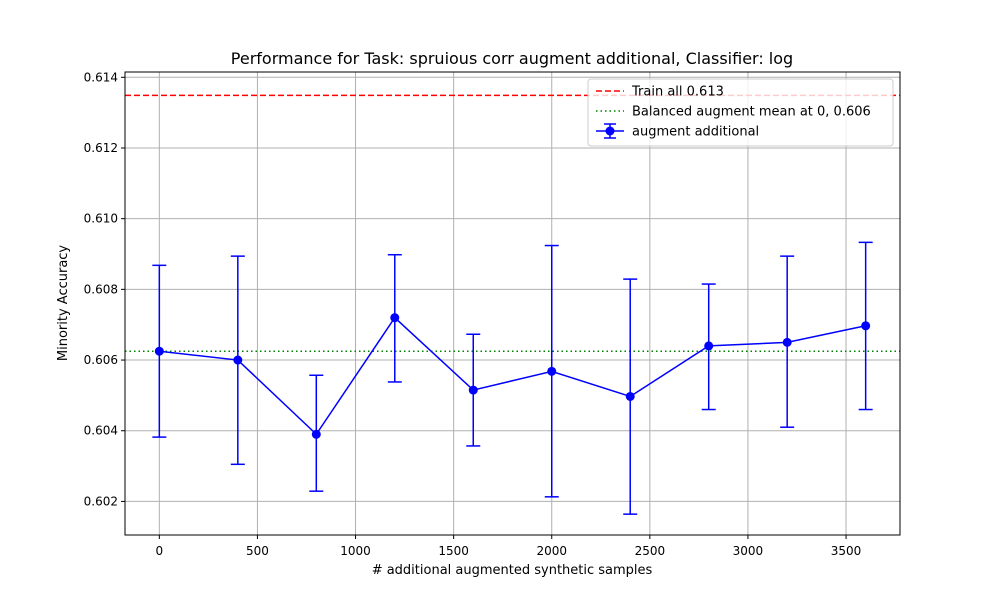 Image resolution: width=1000 pixels, height=600 pixels. Describe the element at coordinates (101, 360) in the screenshot. I see `y-tick-label: 0.606` at that location.